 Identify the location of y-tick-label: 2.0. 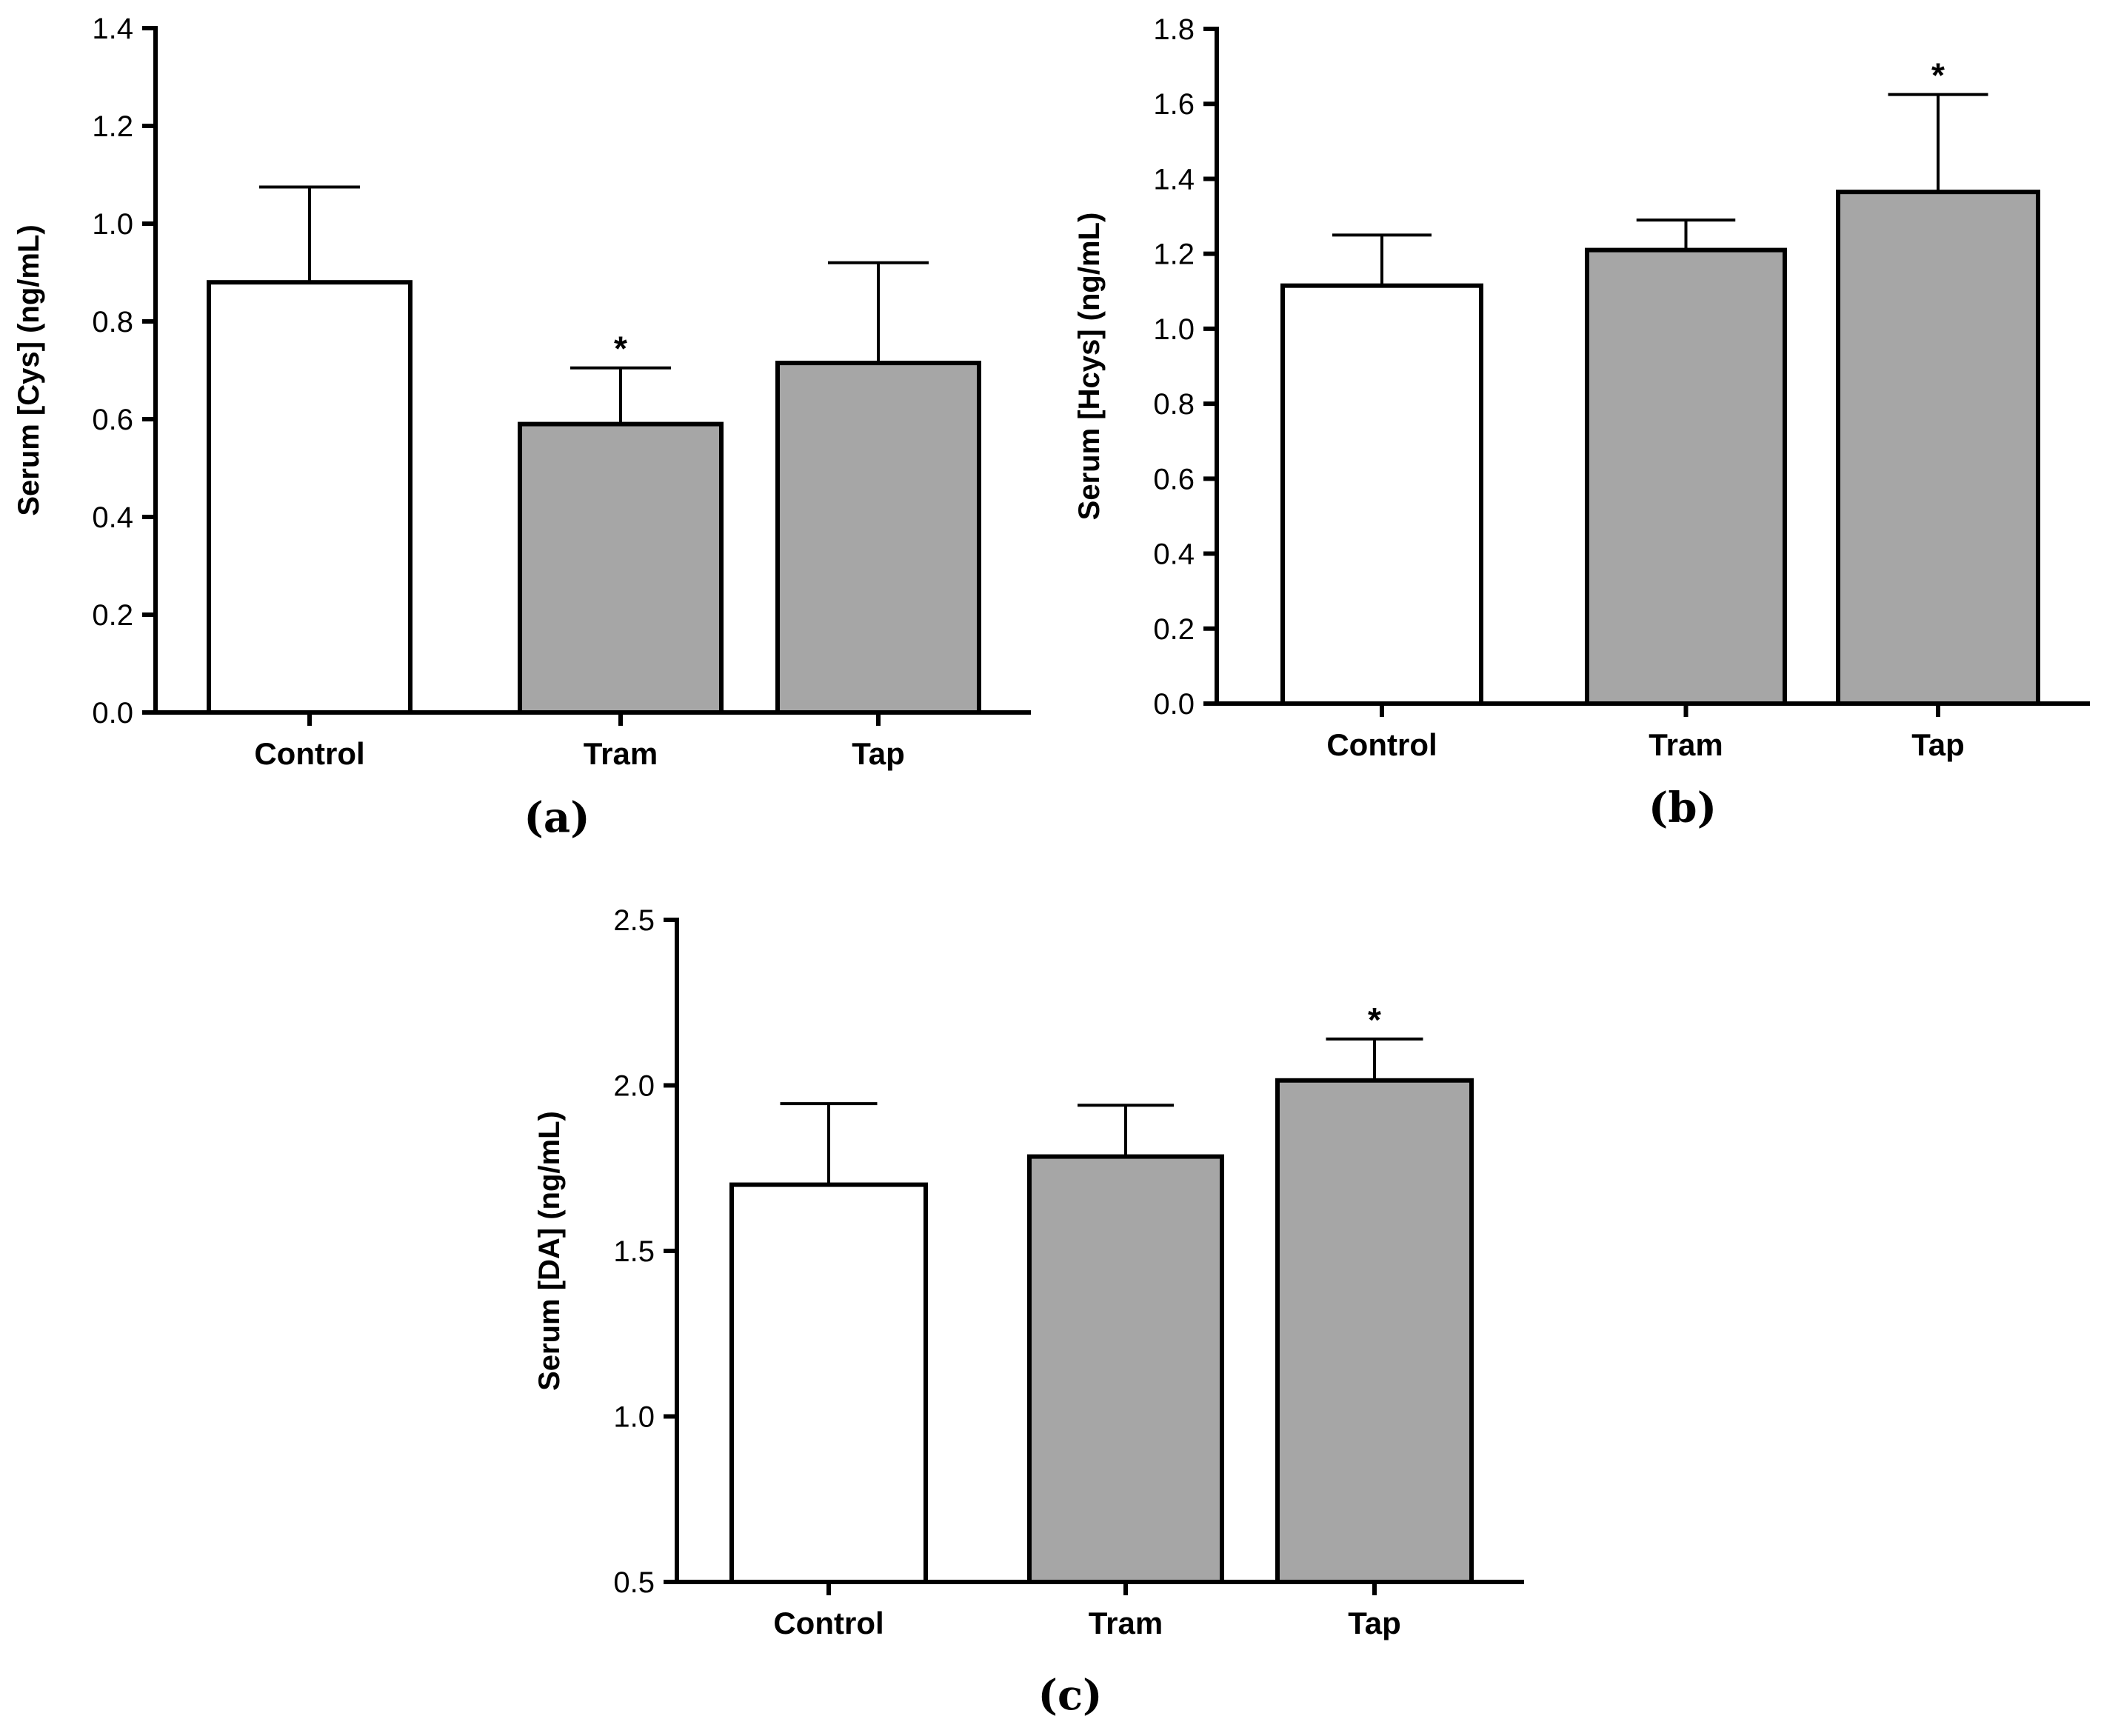
(634, 1086).